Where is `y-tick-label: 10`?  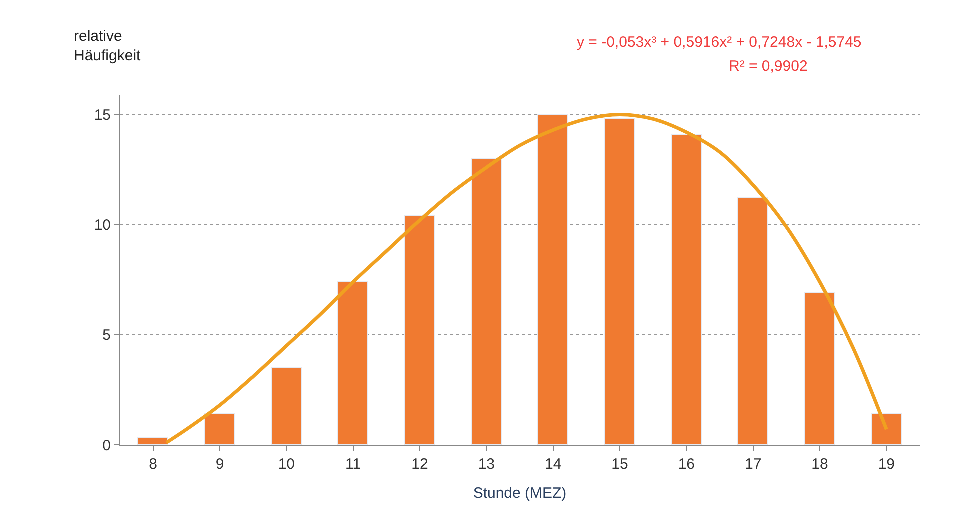
y-tick-label: 10 is located at coordinates (102, 225).